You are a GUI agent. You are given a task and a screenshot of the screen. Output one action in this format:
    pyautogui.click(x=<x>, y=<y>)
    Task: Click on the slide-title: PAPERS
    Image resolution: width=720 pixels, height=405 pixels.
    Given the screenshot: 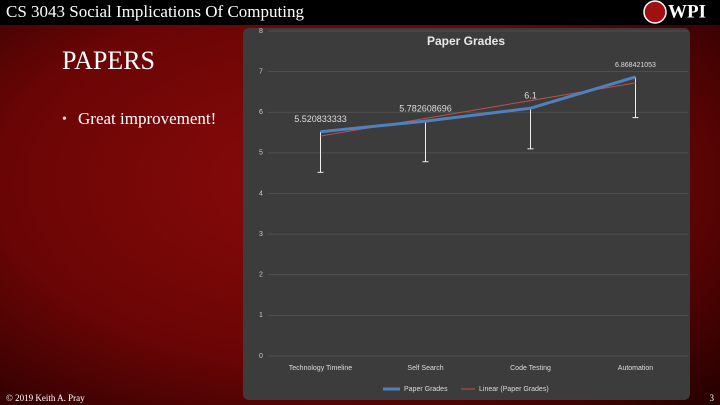 What is the action you would take?
    pyautogui.click(x=108, y=60)
    